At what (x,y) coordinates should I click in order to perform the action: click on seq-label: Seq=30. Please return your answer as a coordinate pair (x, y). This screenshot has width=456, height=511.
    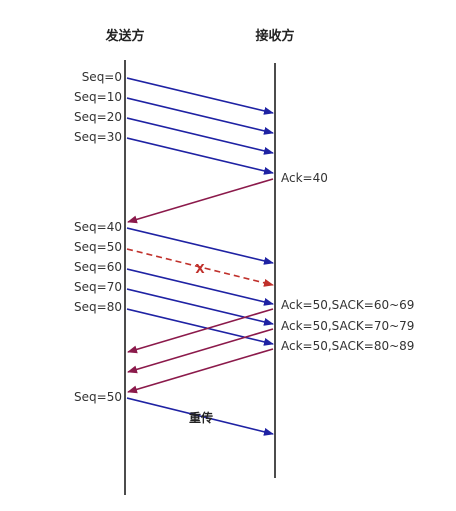
    Looking at the image, I should click on (98, 137).